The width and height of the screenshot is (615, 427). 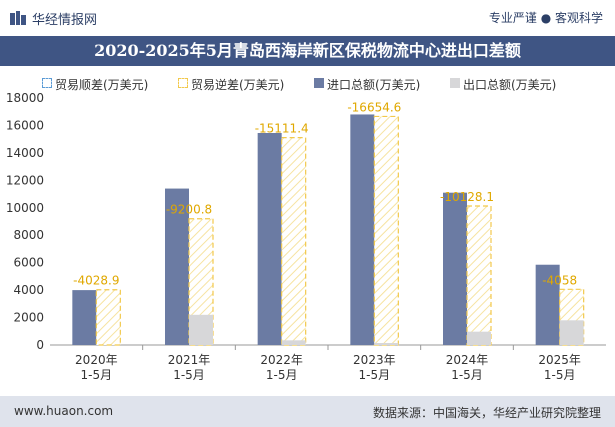 I want to click on x-tick-label: 2020年, so click(x=96, y=360).